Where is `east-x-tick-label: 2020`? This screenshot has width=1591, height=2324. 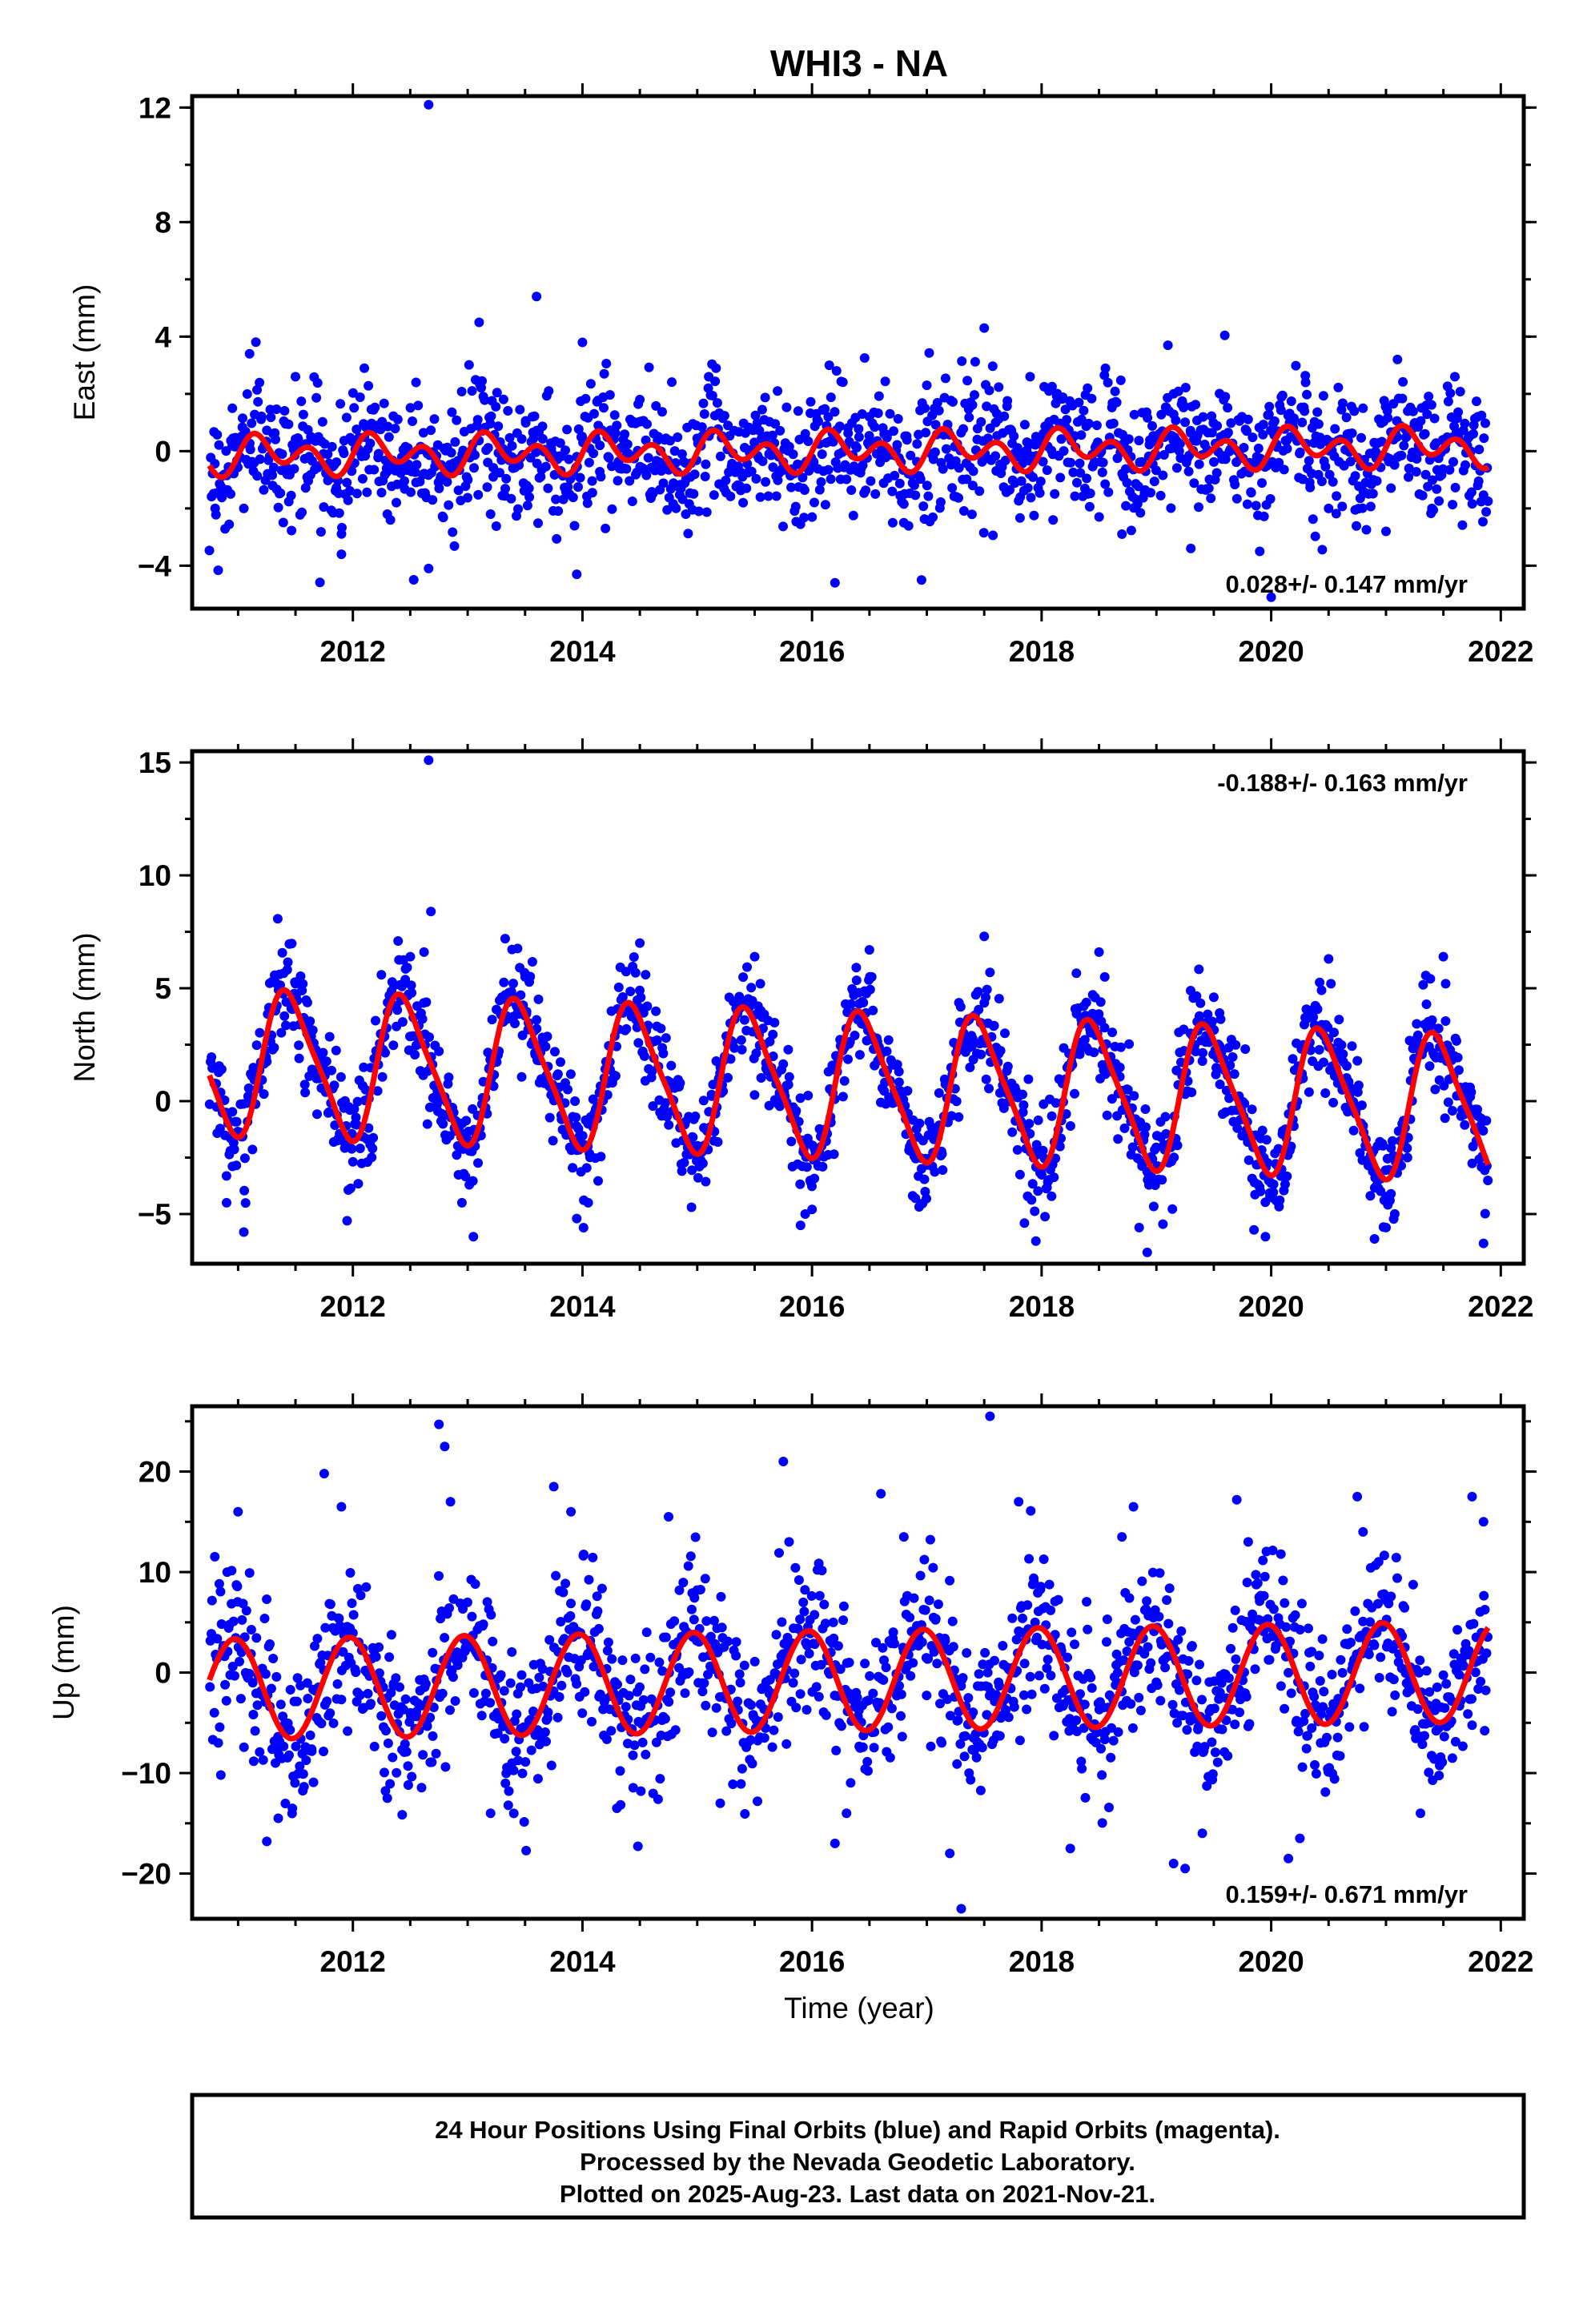
east-x-tick-label: 2020 is located at coordinates (1271, 651).